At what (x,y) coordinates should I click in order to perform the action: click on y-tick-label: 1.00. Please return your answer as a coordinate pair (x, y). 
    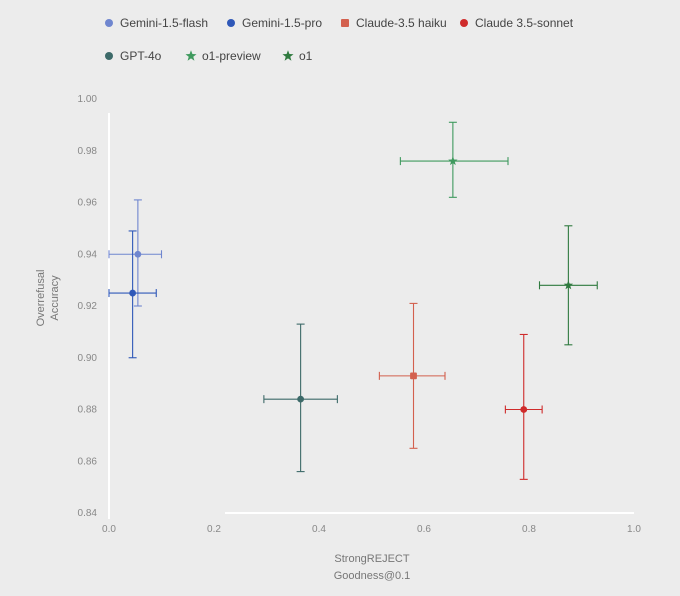
    Looking at the image, I should click on (88, 99).